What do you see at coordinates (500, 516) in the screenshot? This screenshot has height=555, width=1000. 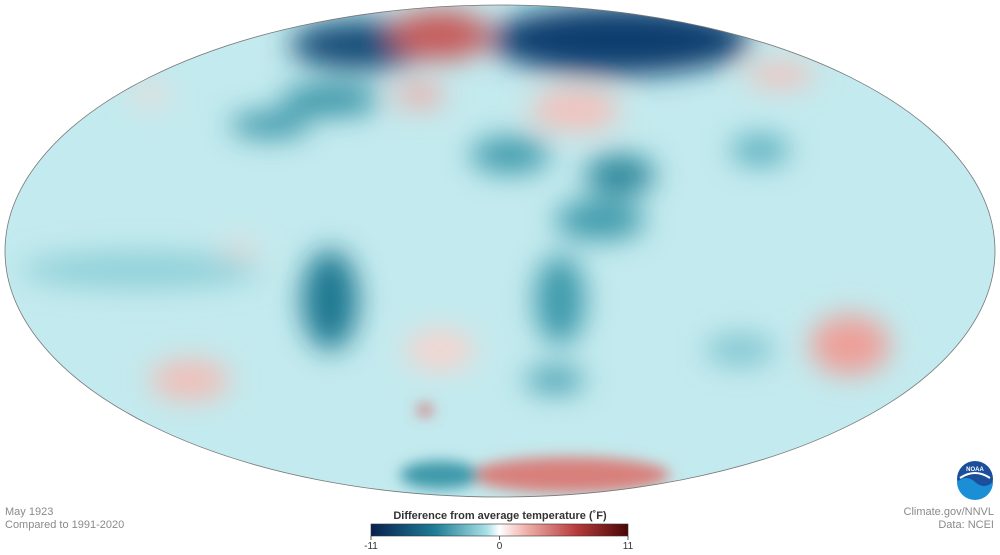 I see `legend-title: Difference from average temperature (˚F)` at bounding box center [500, 516].